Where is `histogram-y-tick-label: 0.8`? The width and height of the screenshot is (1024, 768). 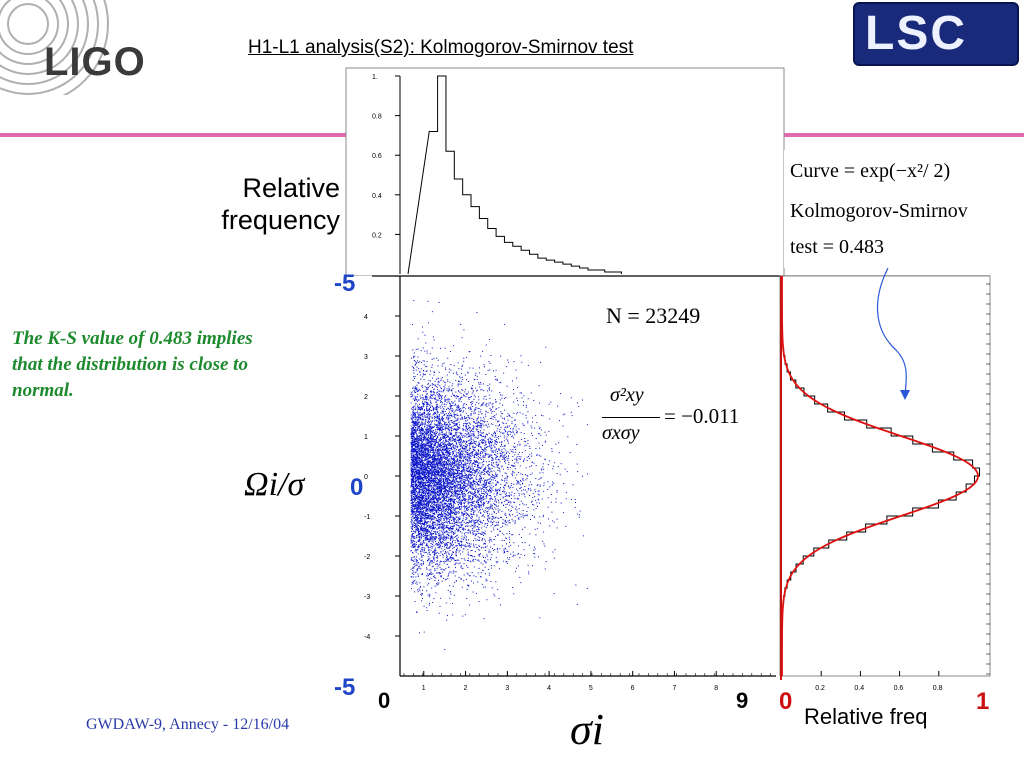 histogram-y-tick-label: 0.8 is located at coordinates (377, 117).